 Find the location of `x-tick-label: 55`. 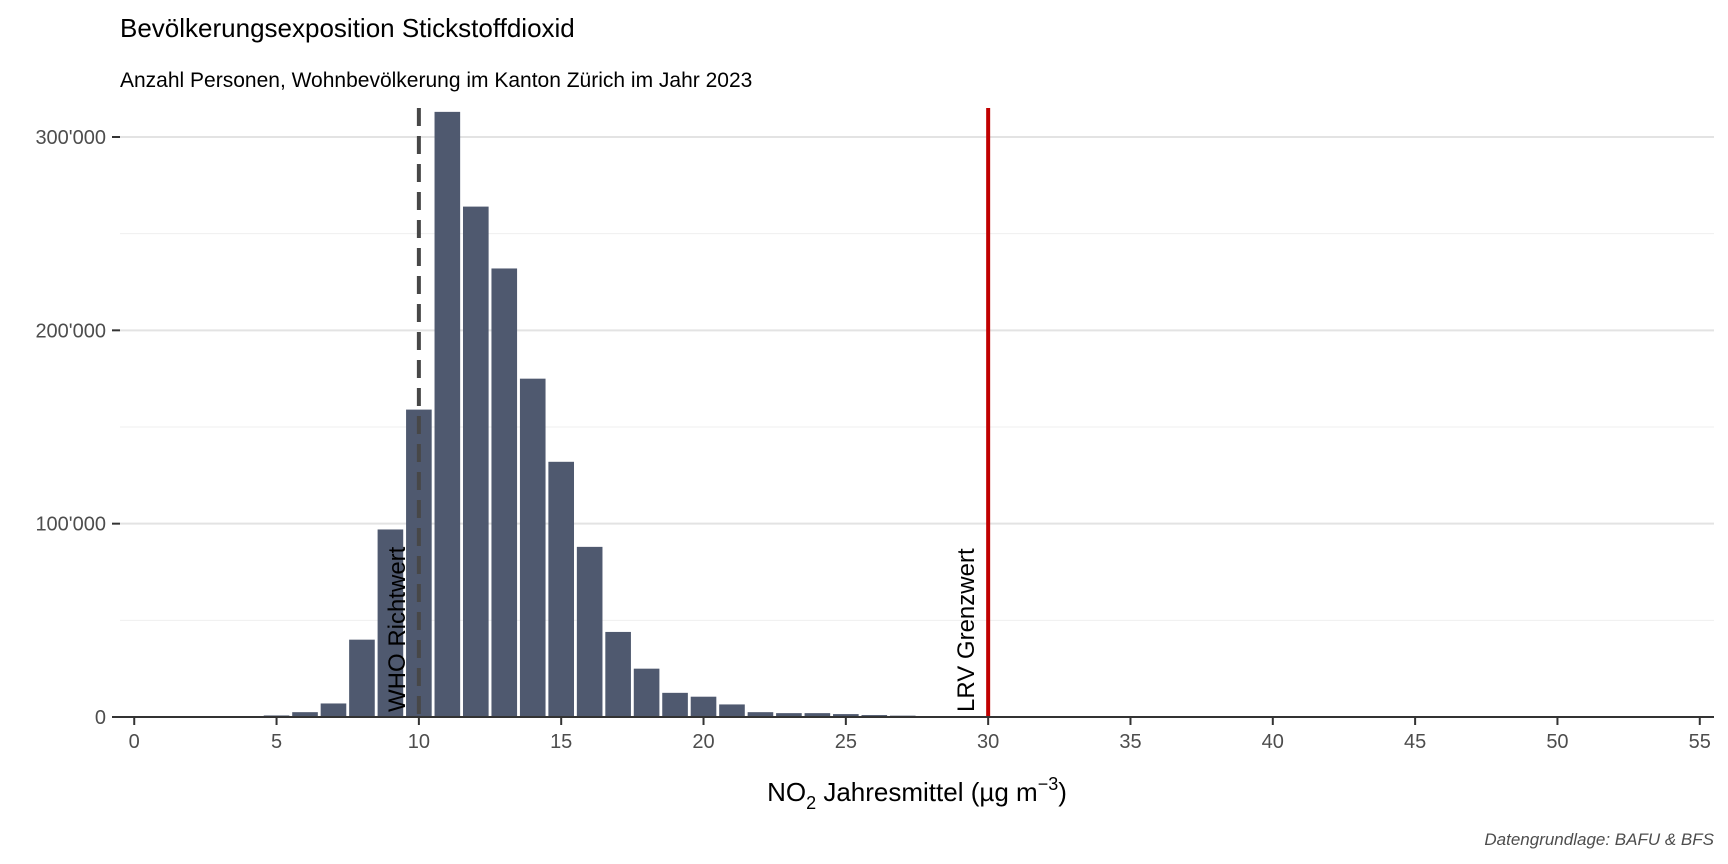

x-tick-label: 55 is located at coordinates (1700, 742).